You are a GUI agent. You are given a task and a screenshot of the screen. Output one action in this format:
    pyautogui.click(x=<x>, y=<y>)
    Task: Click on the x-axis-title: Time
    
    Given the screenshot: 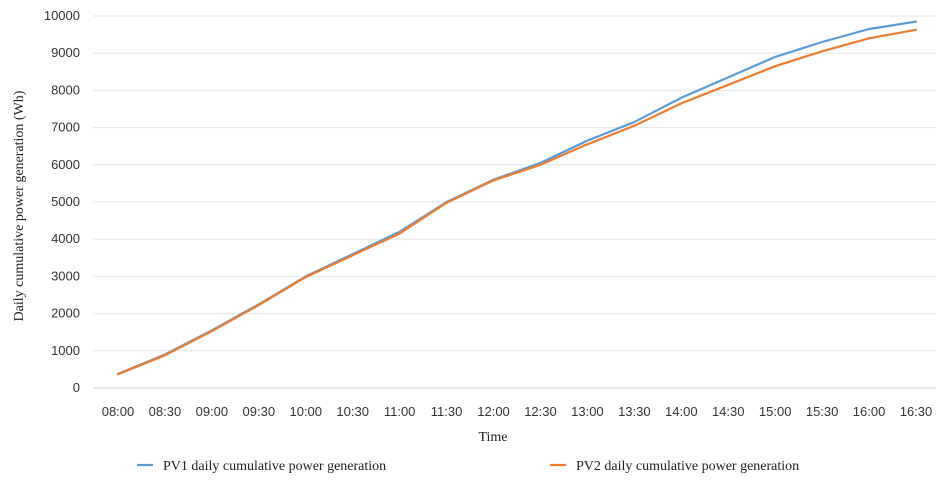 What is the action you would take?
    pyautogui.click(x=492, y=437)
    